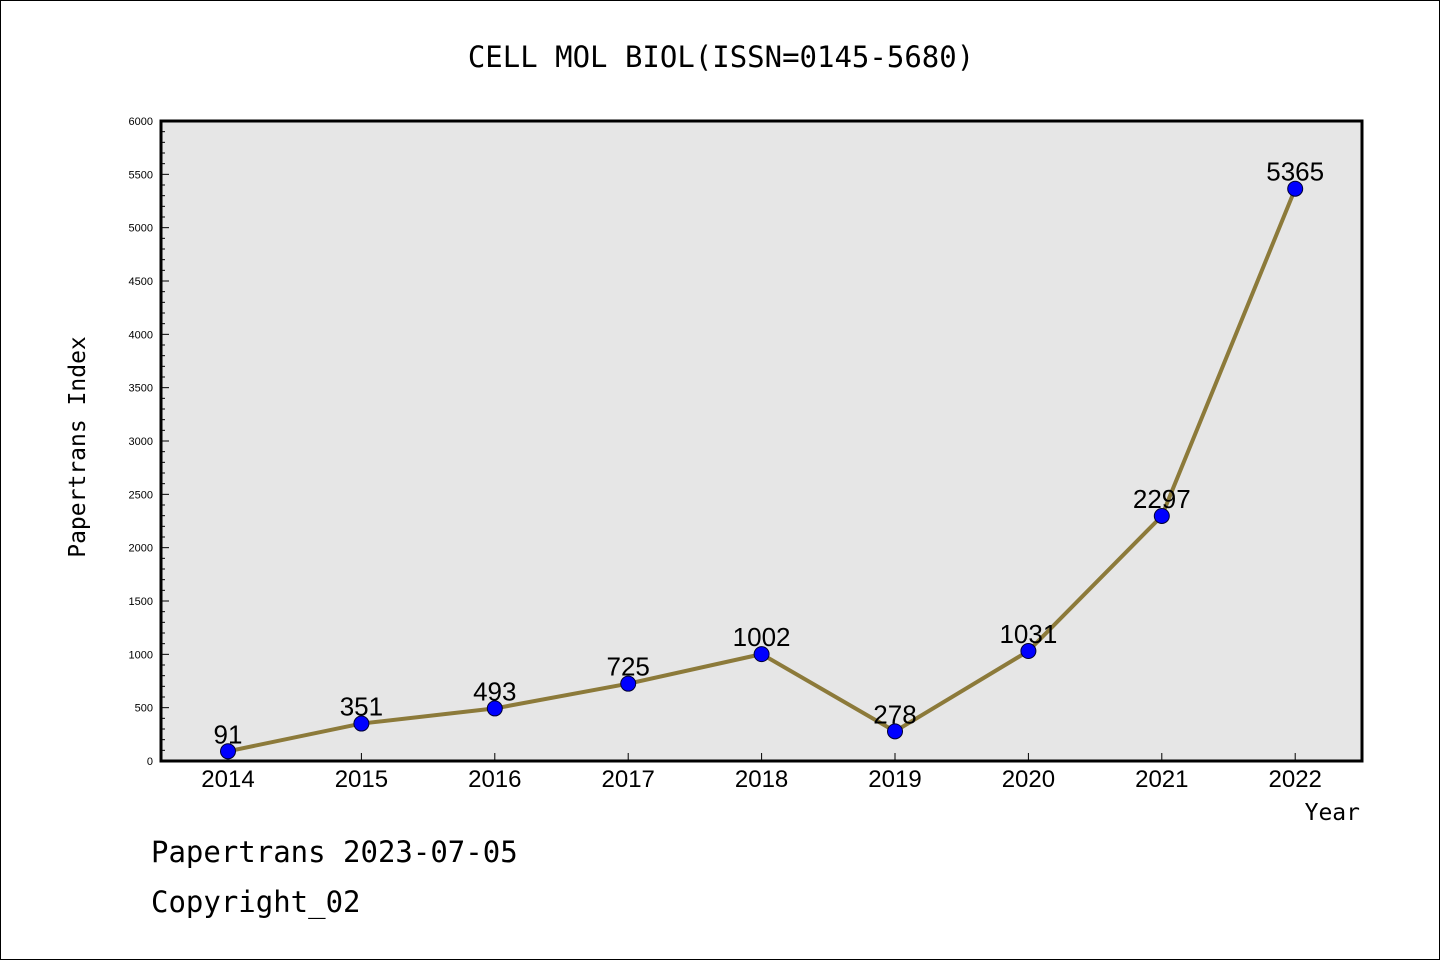  I want to click on y-tick-label: 2500, so click(141, 495).